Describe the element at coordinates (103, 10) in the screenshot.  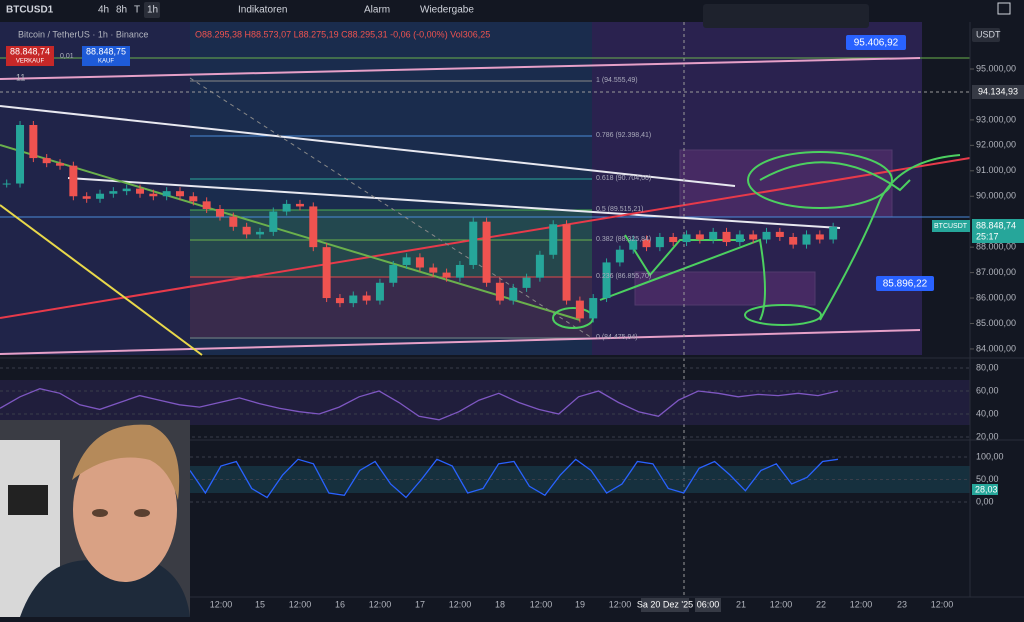
I see `interval: 4h` at that location.